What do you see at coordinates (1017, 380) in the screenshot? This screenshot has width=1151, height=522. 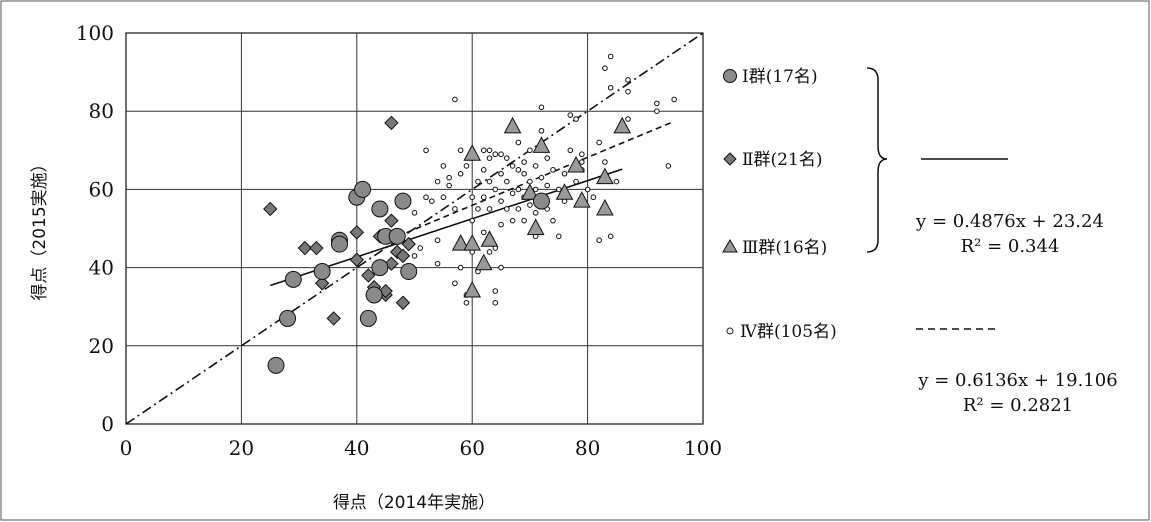 I see `trend-equation-2: y = 0.6136x + 19.106` at bounding box center [1017, 380].